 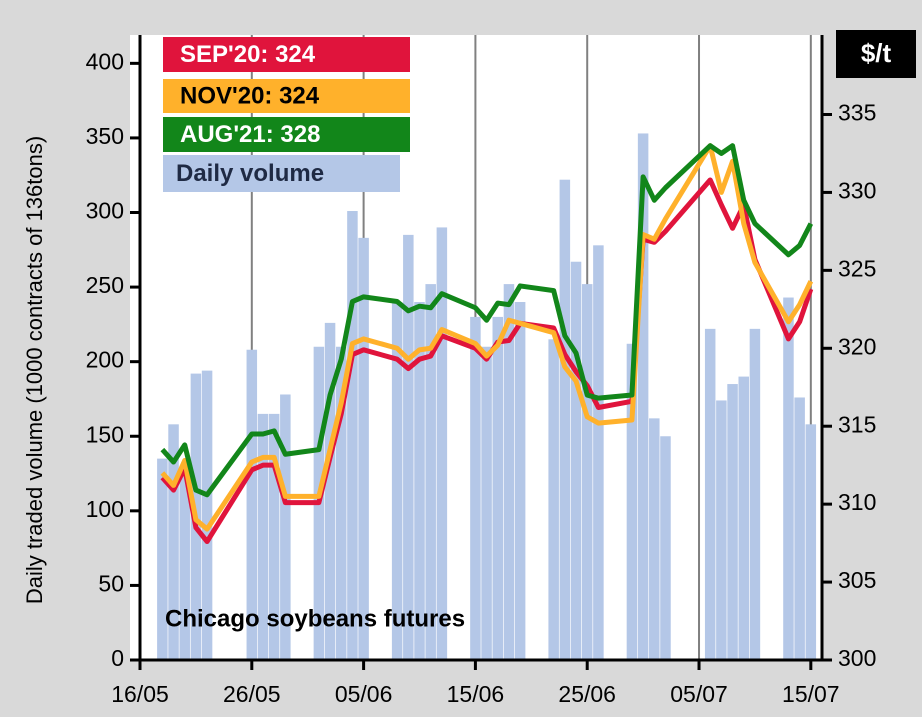 I want to click on legend-label: SEP'20: 324, so click(x=248, y=54).